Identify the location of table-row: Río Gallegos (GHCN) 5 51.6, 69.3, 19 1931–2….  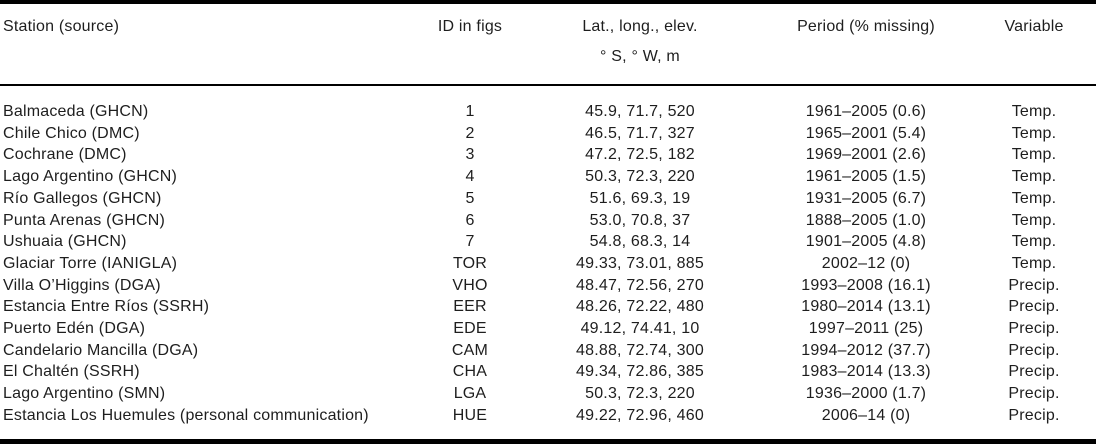
(548, 199).